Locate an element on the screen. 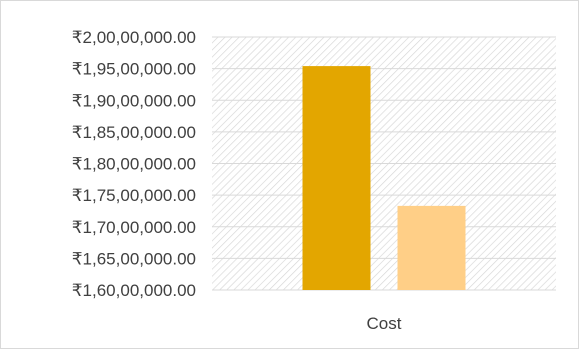  x-axis-category-labels: Cost is located at coordinates (384, 323).